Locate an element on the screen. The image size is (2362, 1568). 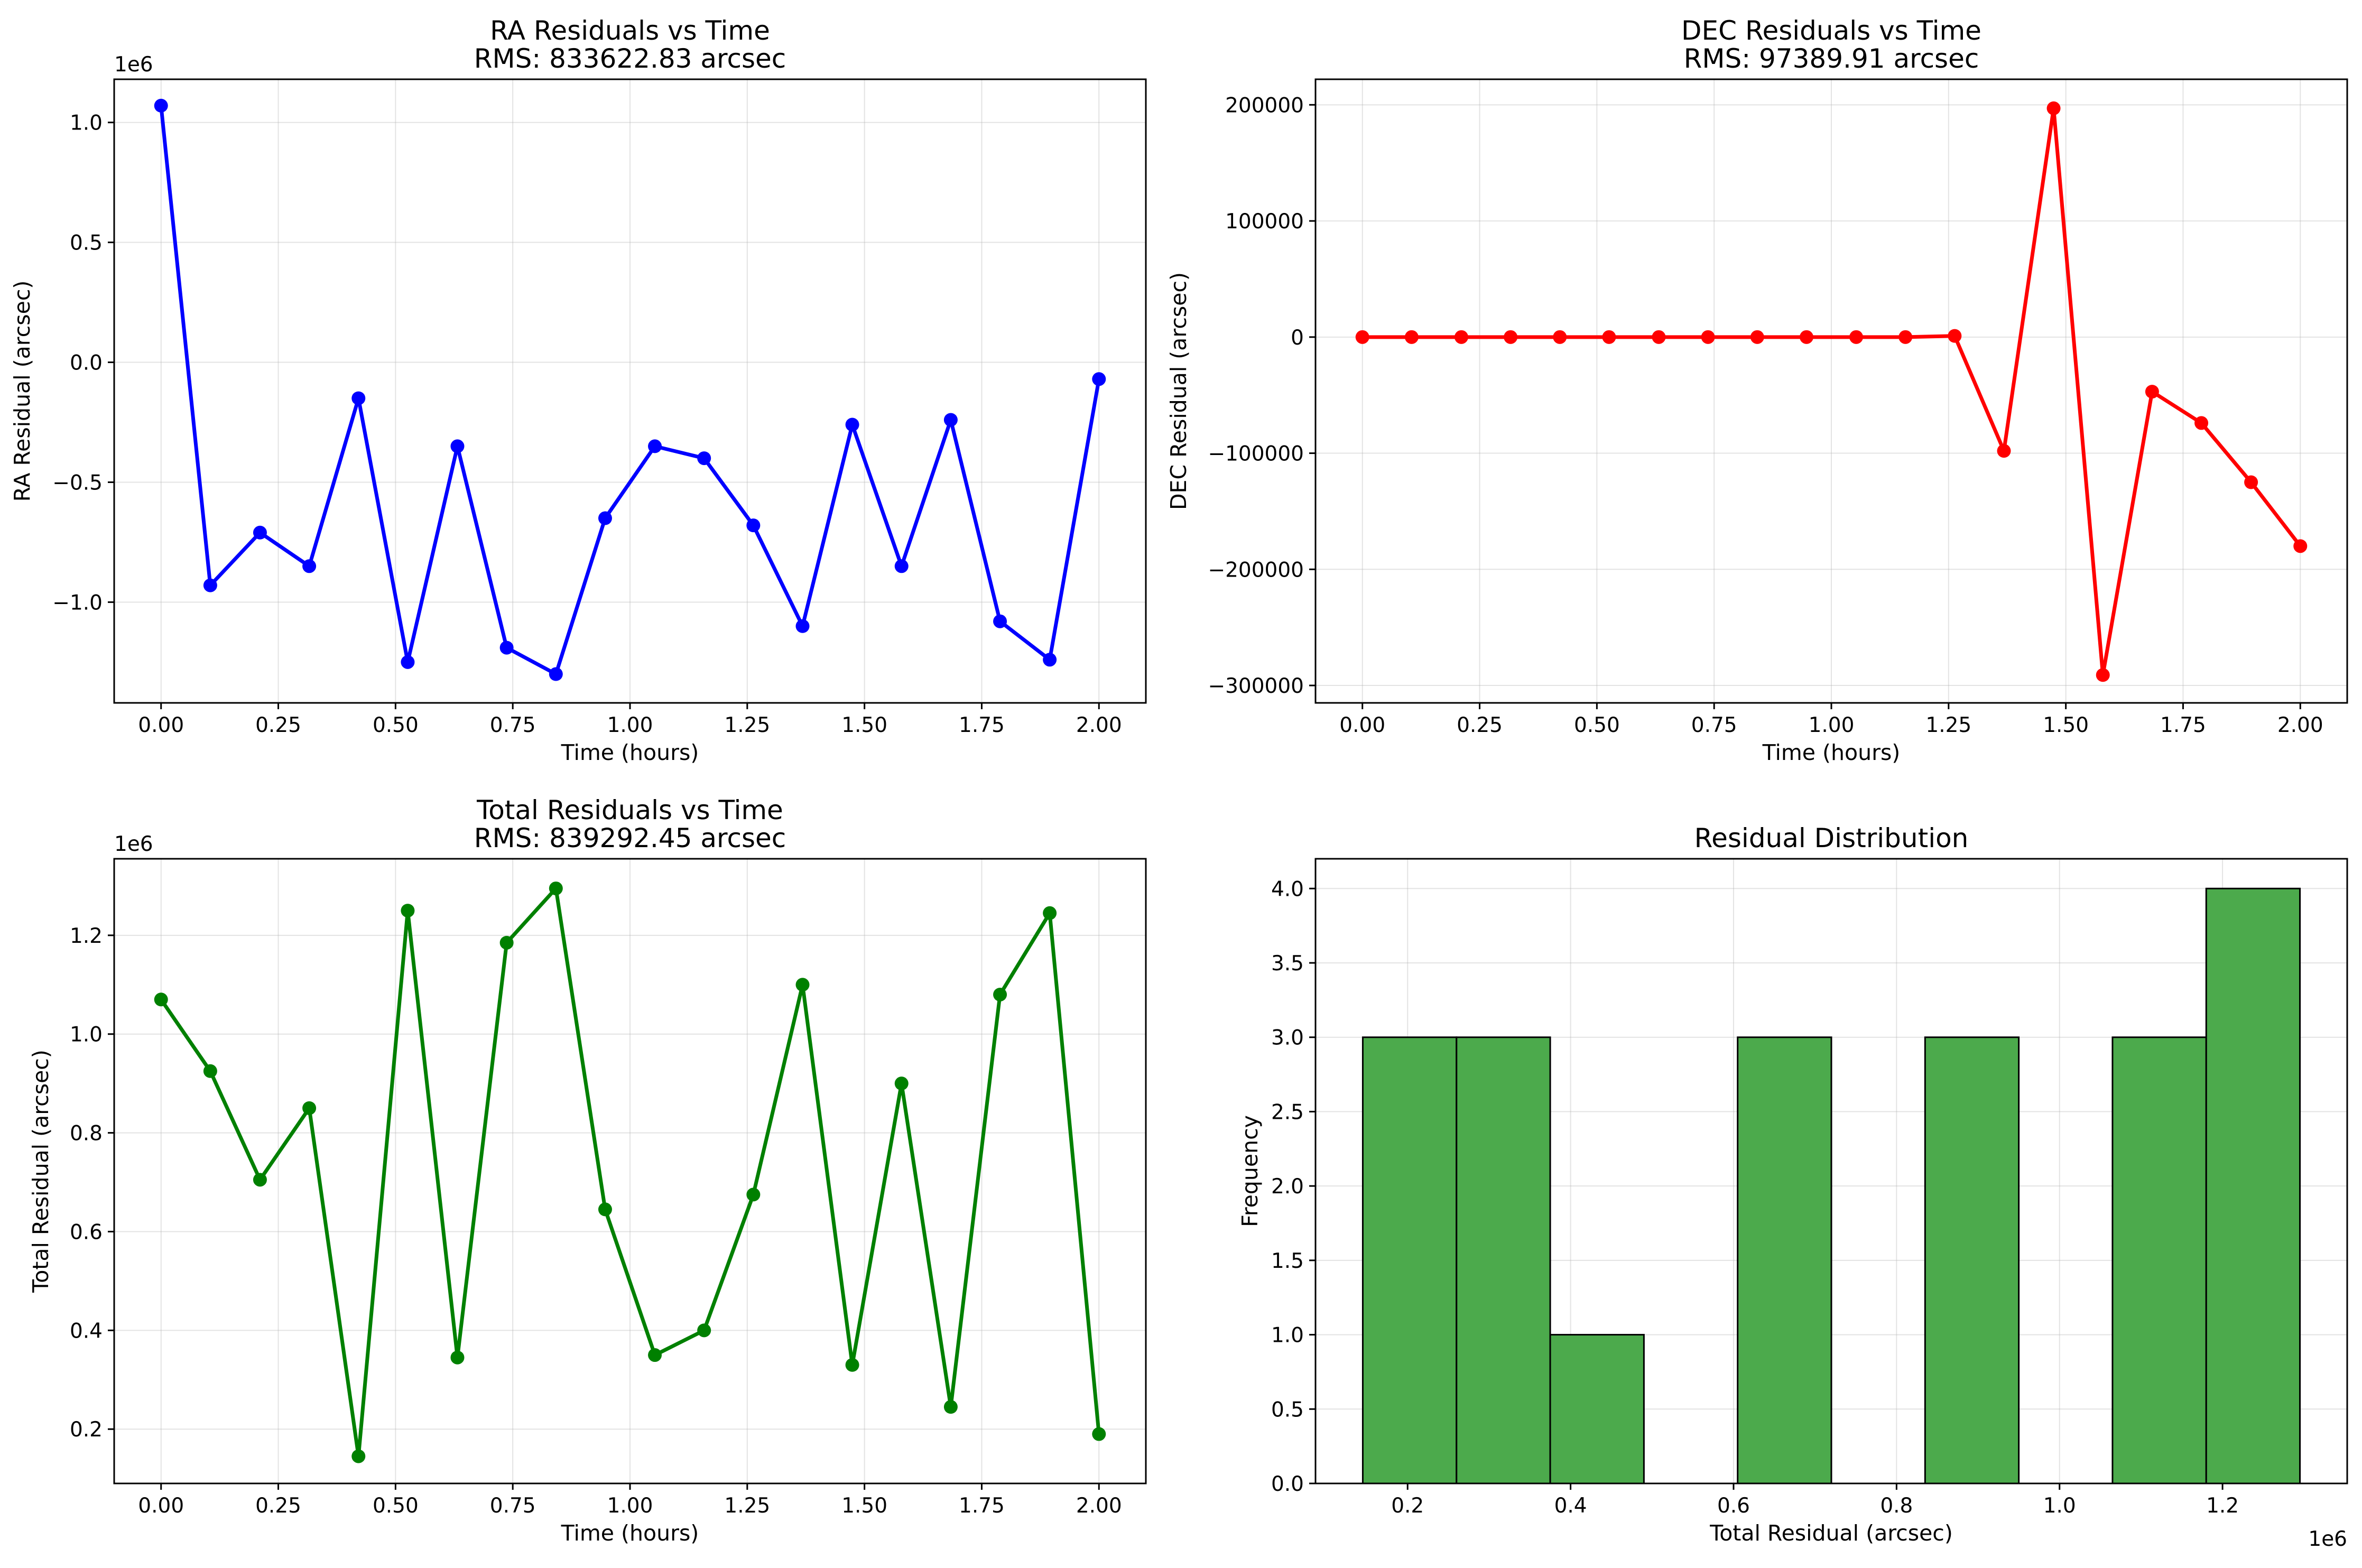
y-axis-label: Frequency is located at coordinates (1250, 1171).